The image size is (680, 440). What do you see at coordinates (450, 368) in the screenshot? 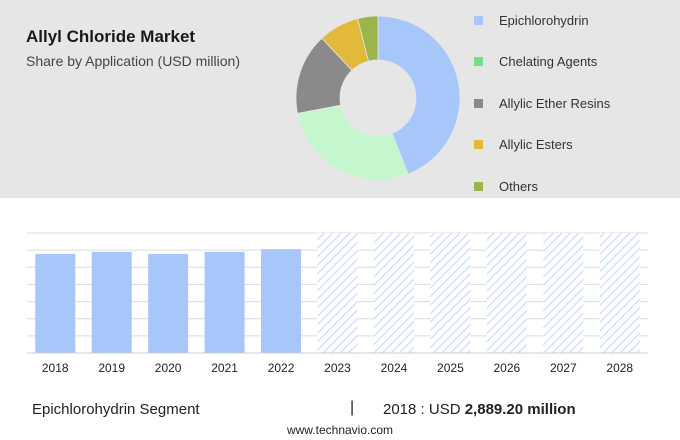
I see `x-tick-label: 2025` at bounding box center [450, 368].